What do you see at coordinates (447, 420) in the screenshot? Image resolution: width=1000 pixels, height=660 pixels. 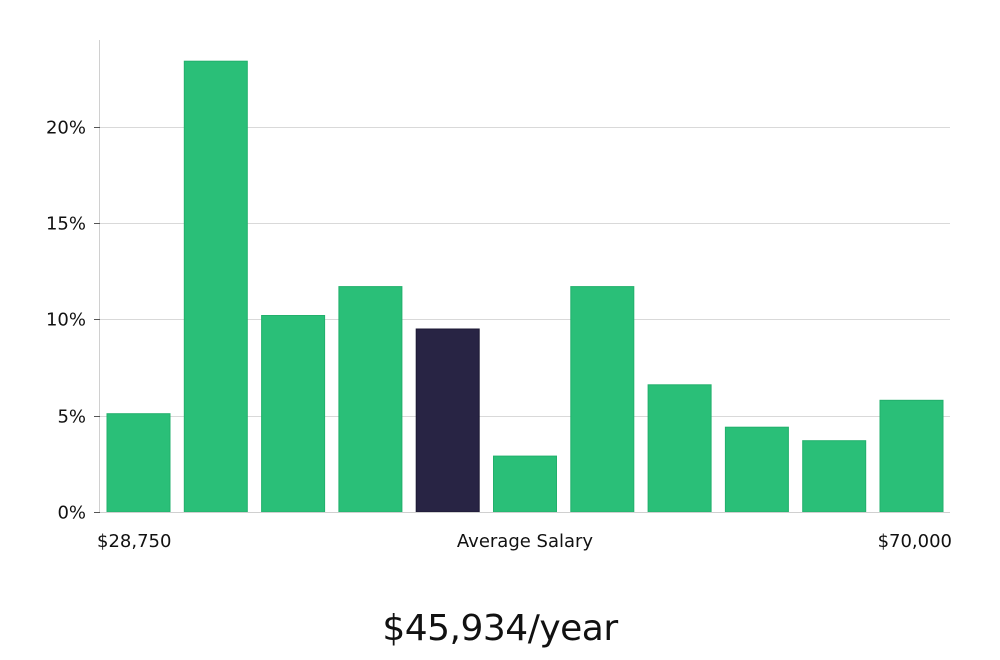 I see `bar-highlighted` at bounding box center [447, 420].